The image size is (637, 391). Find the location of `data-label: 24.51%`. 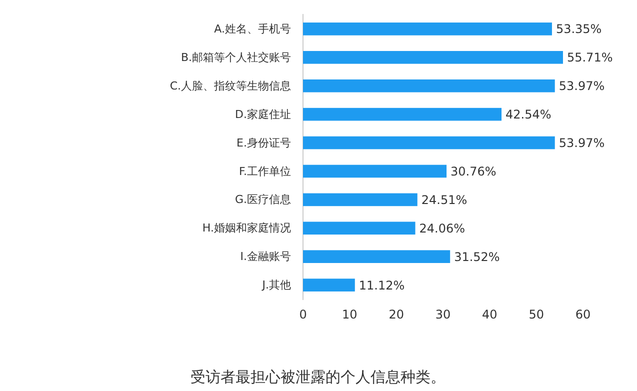

data-label: 24.51% is located at coordinates (444, 199).